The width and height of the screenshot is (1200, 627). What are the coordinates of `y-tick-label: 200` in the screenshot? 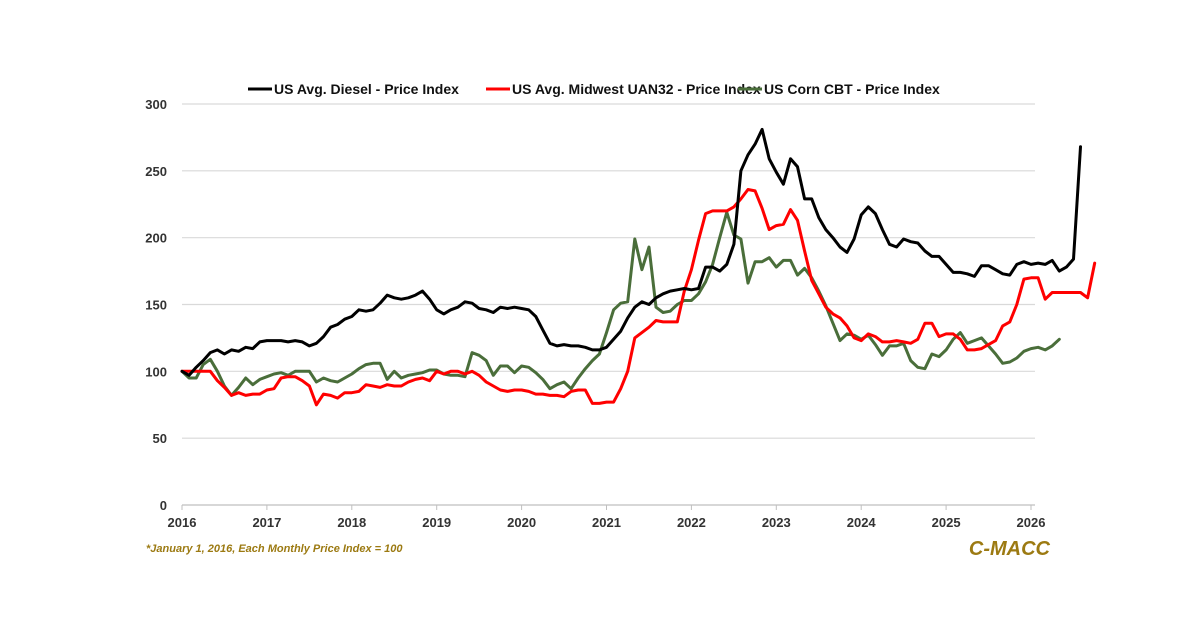 It's located at (156, 238).